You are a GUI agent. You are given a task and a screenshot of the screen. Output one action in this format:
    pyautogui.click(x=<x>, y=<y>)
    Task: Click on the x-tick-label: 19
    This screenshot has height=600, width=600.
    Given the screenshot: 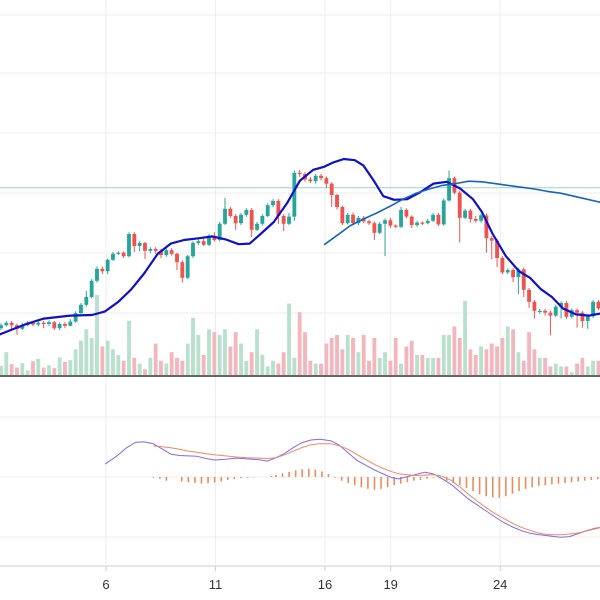 What is the action you would take?
    pyautogui.click(x=390, y=584)
    